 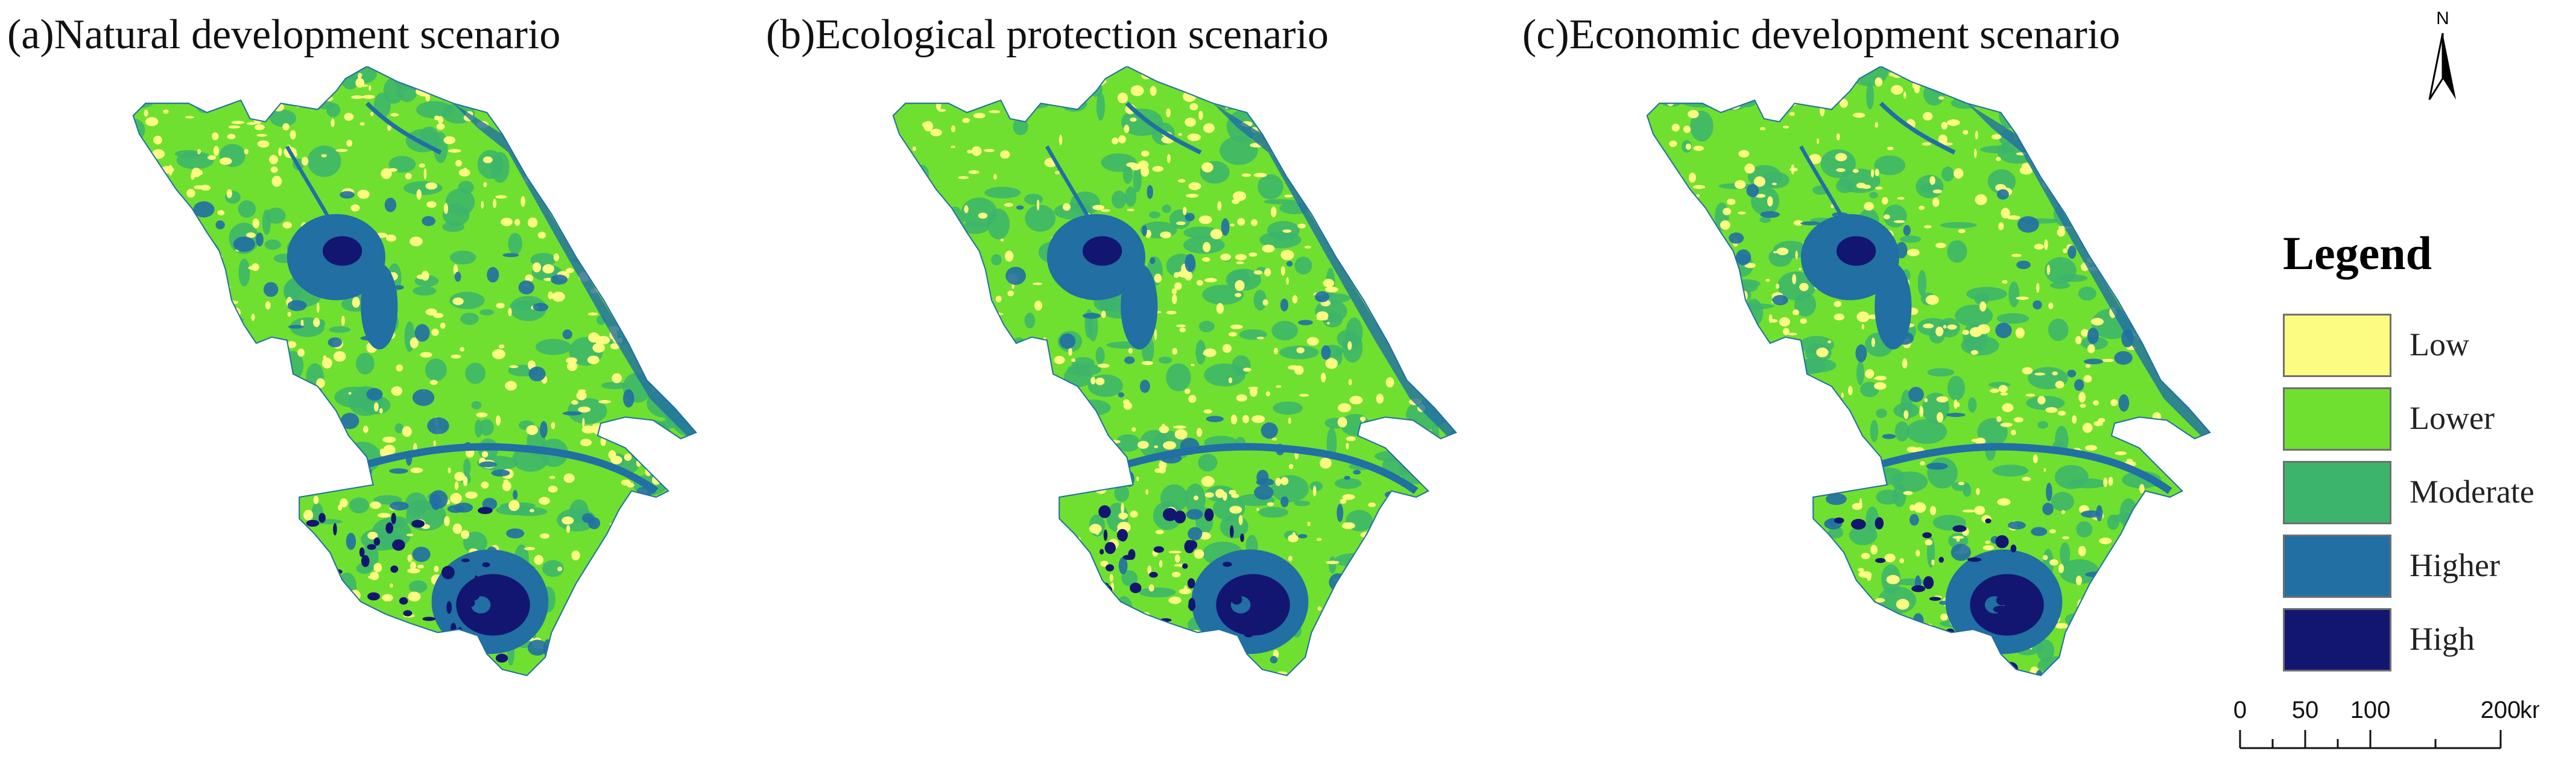 I want to click on legend-label-high: High, so click(x=2442, y=639).